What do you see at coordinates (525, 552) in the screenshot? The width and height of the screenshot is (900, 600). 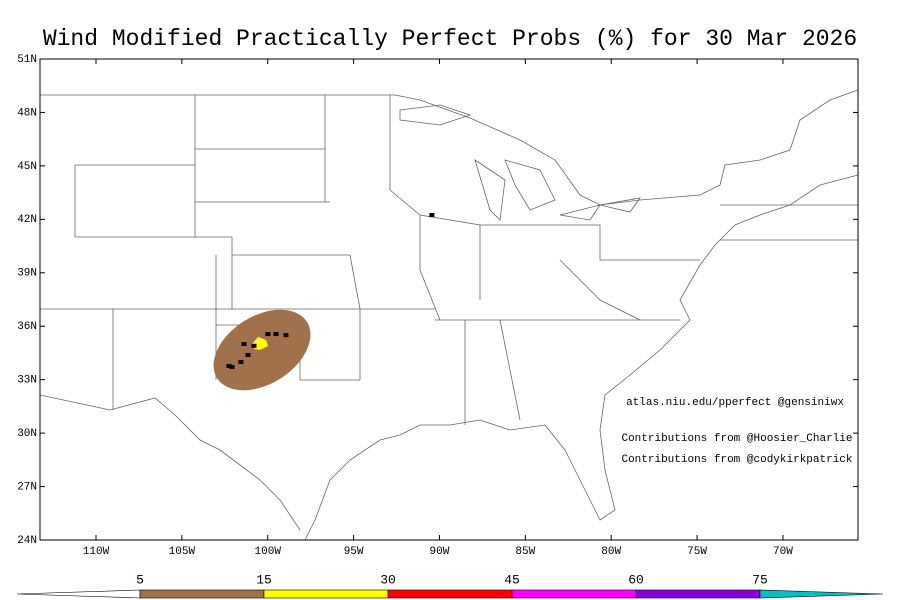 I see `lon-tick-label: 85W` at bounding box center [525, 552].